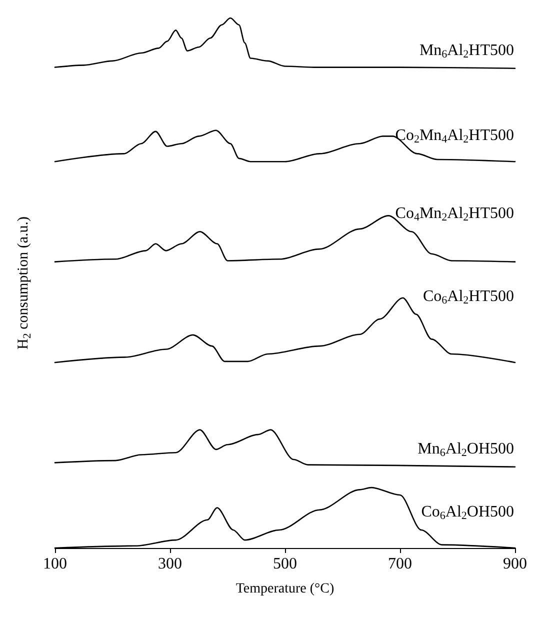  What do you see at coordinates (515, 564) in the screenshot?
I see `x-tick-label: 900` at bounding box center [515, 564].